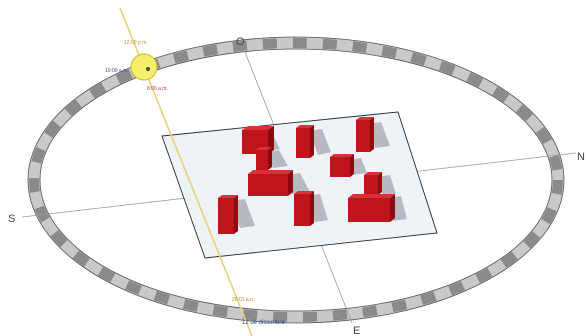 The width and height of the screenshot is (585, 336). Describe the element at coordinates (117, 71) in the screenshot. I see `sun-time-label-morning: 10:00 a.m.` at that location.